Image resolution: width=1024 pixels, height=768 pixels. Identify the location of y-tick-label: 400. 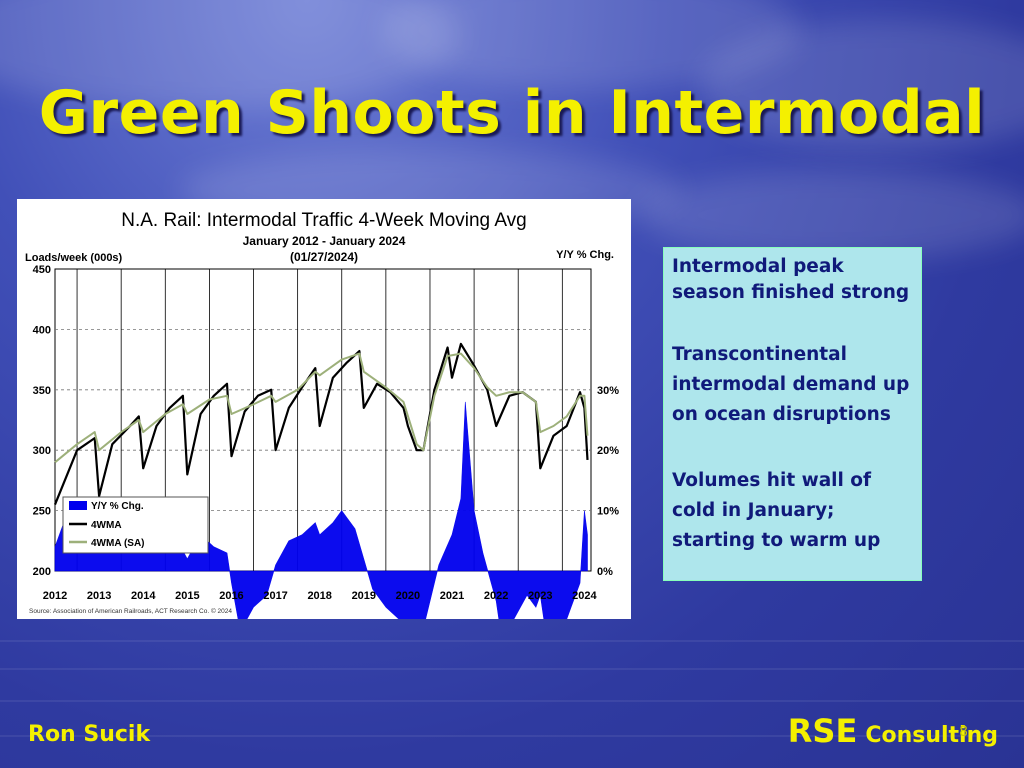
(42, 330).